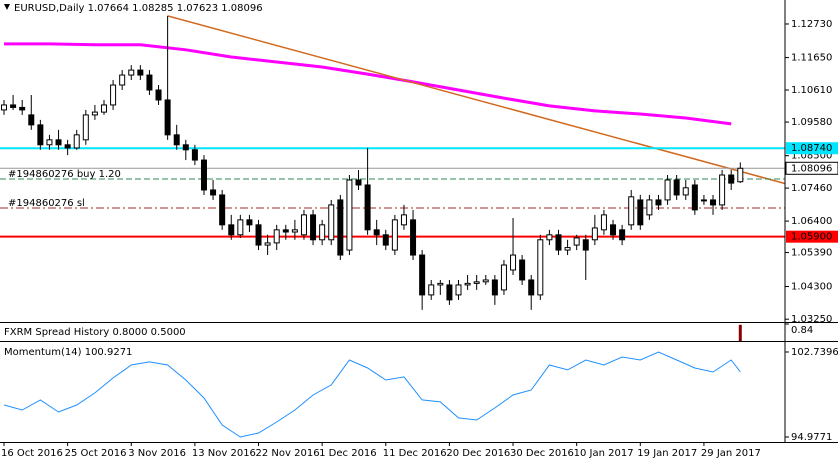  What do you see at coordinates (7, 7) in the screenshot?
I see `header-icon` at bounding box center [7, 7].